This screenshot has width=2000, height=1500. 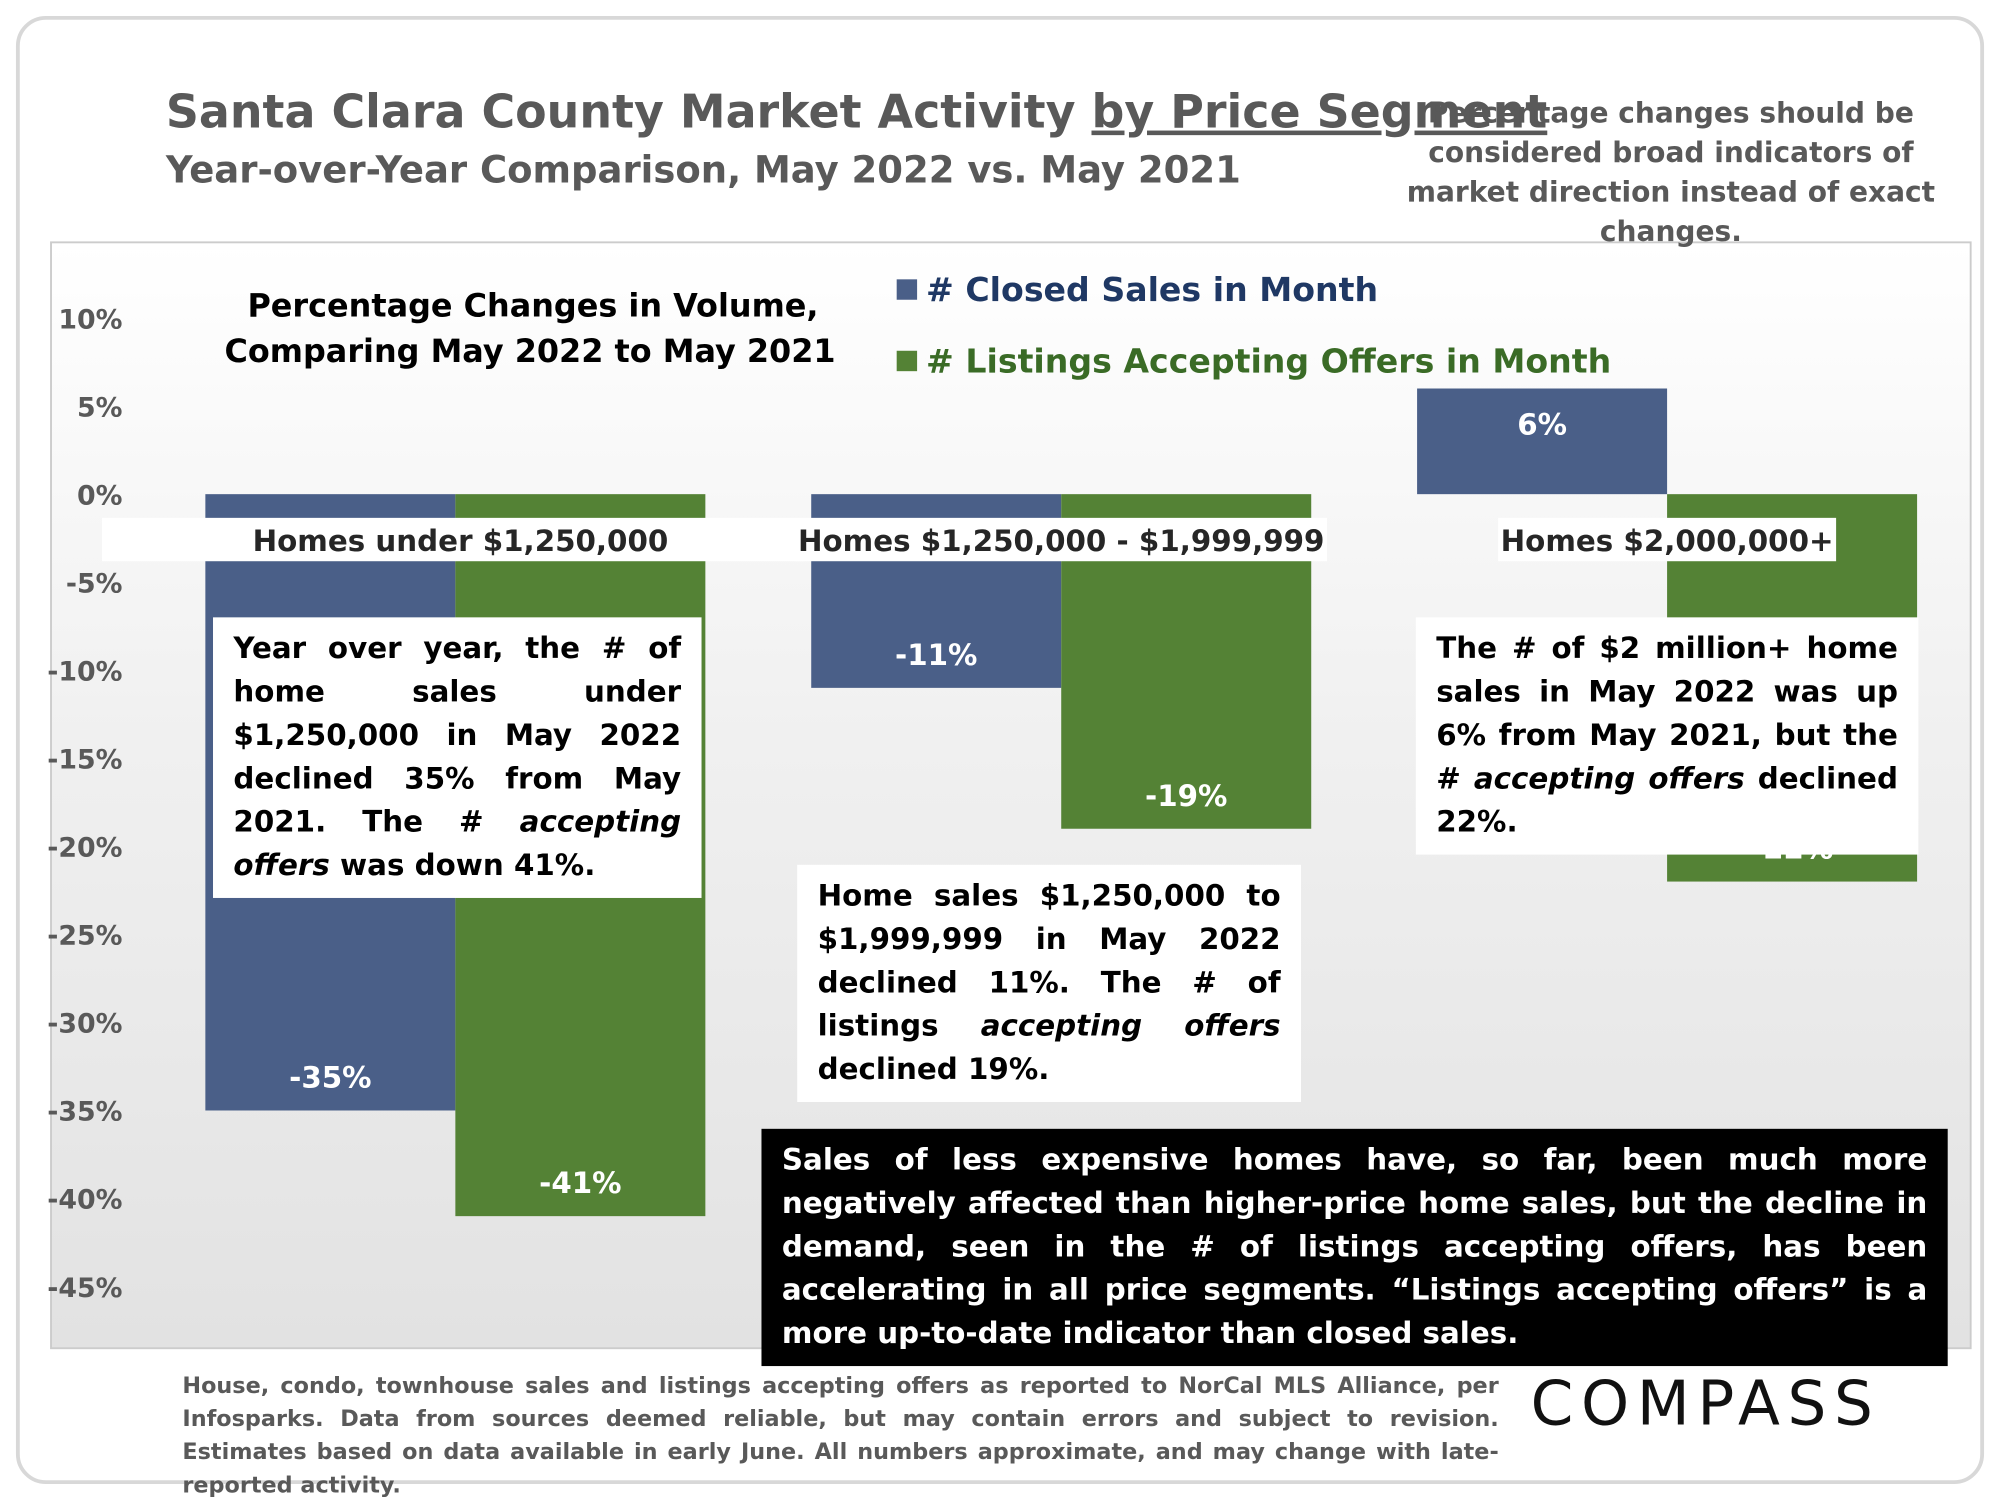 What do you see at coordinates (621, 112) in the screenshot?
I see `title-text: Santa Clara County Market Activity` at bounding box center [621, 112].